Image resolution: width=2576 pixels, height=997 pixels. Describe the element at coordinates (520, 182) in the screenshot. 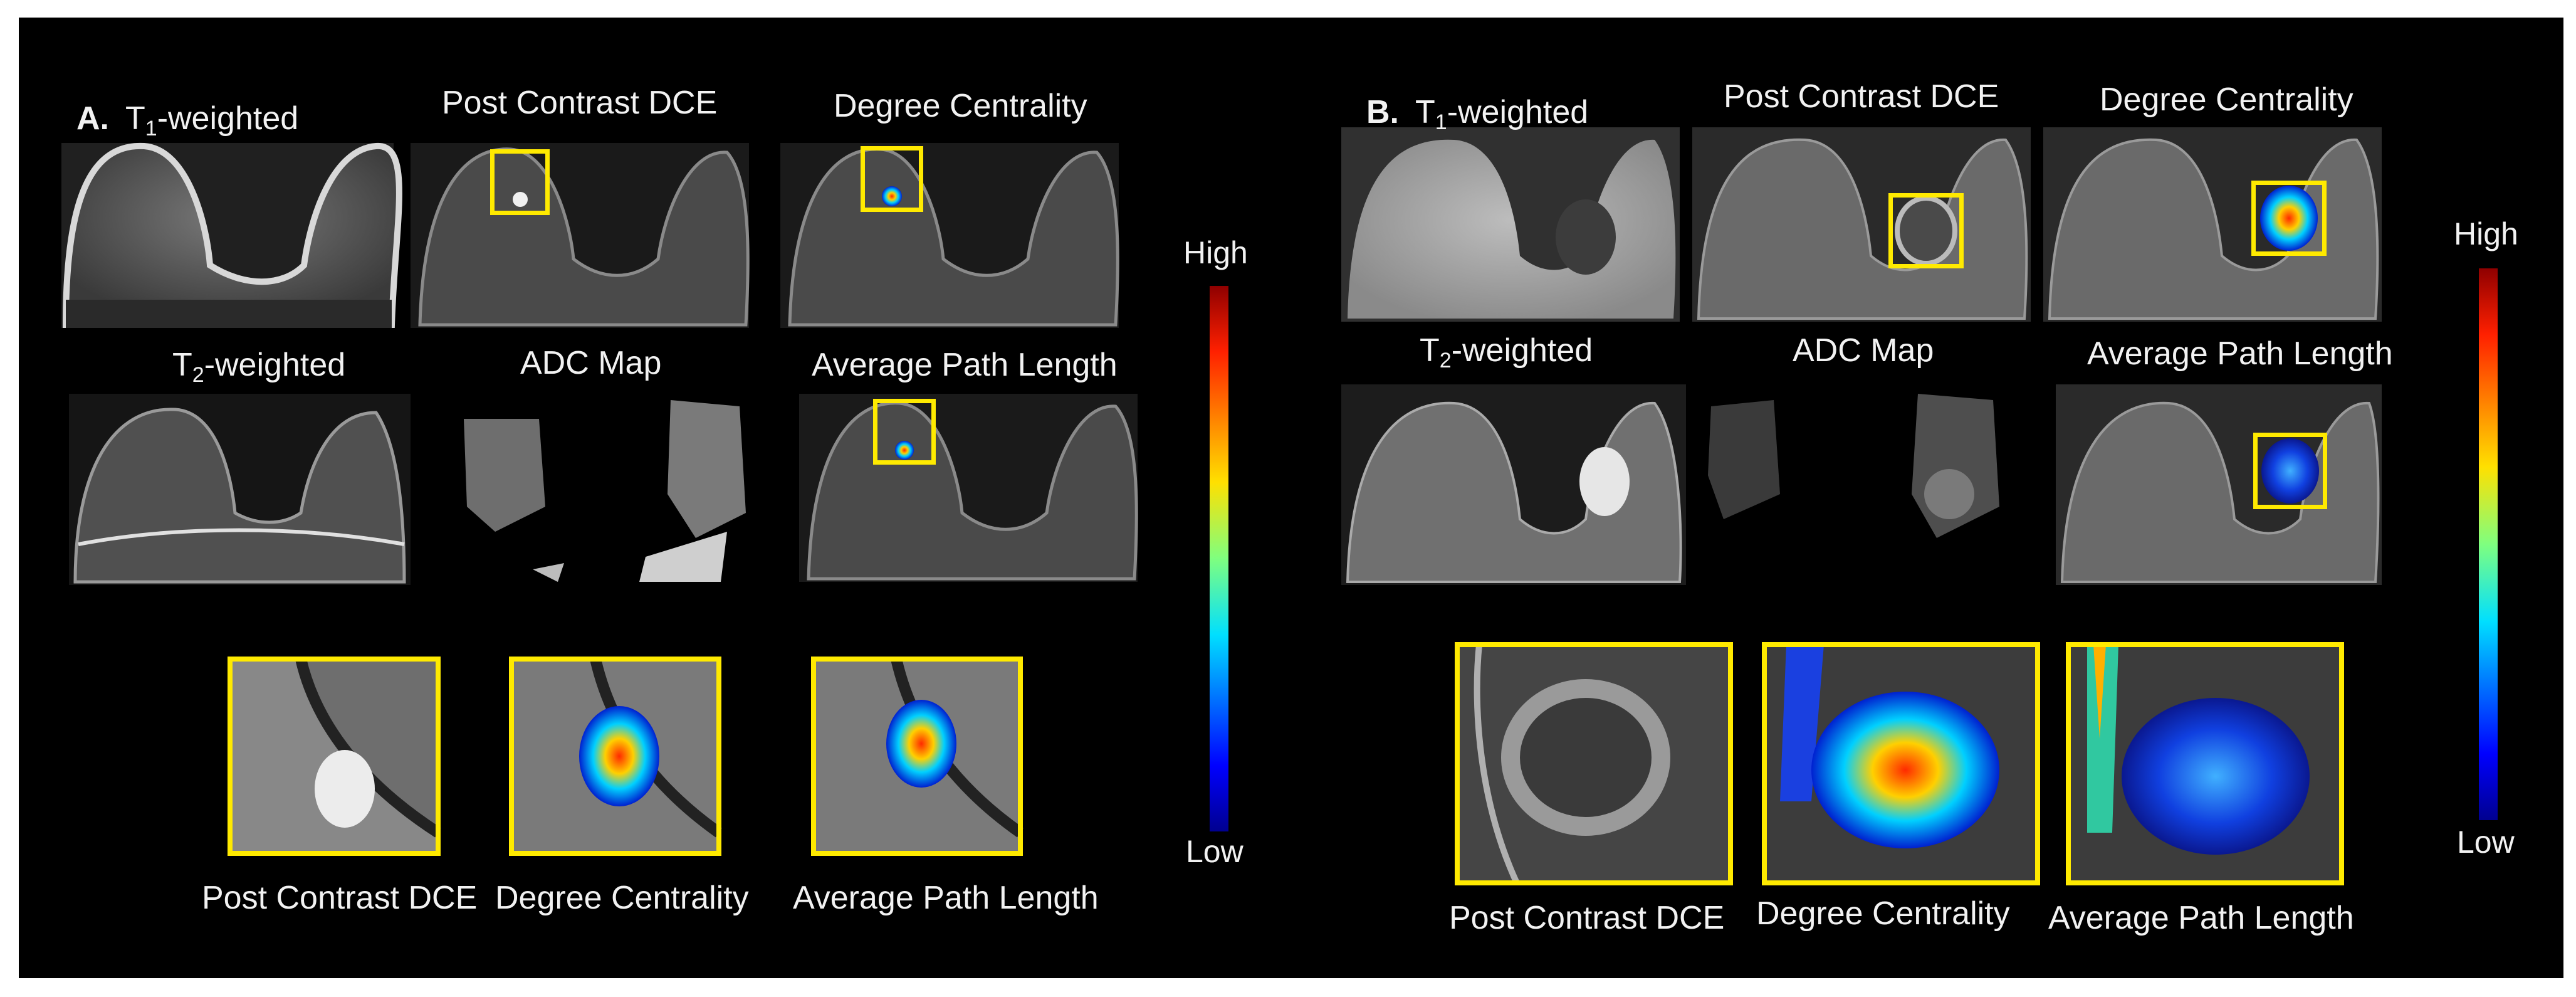

I see `panel-a-post-contrast-roi-box` at that location.